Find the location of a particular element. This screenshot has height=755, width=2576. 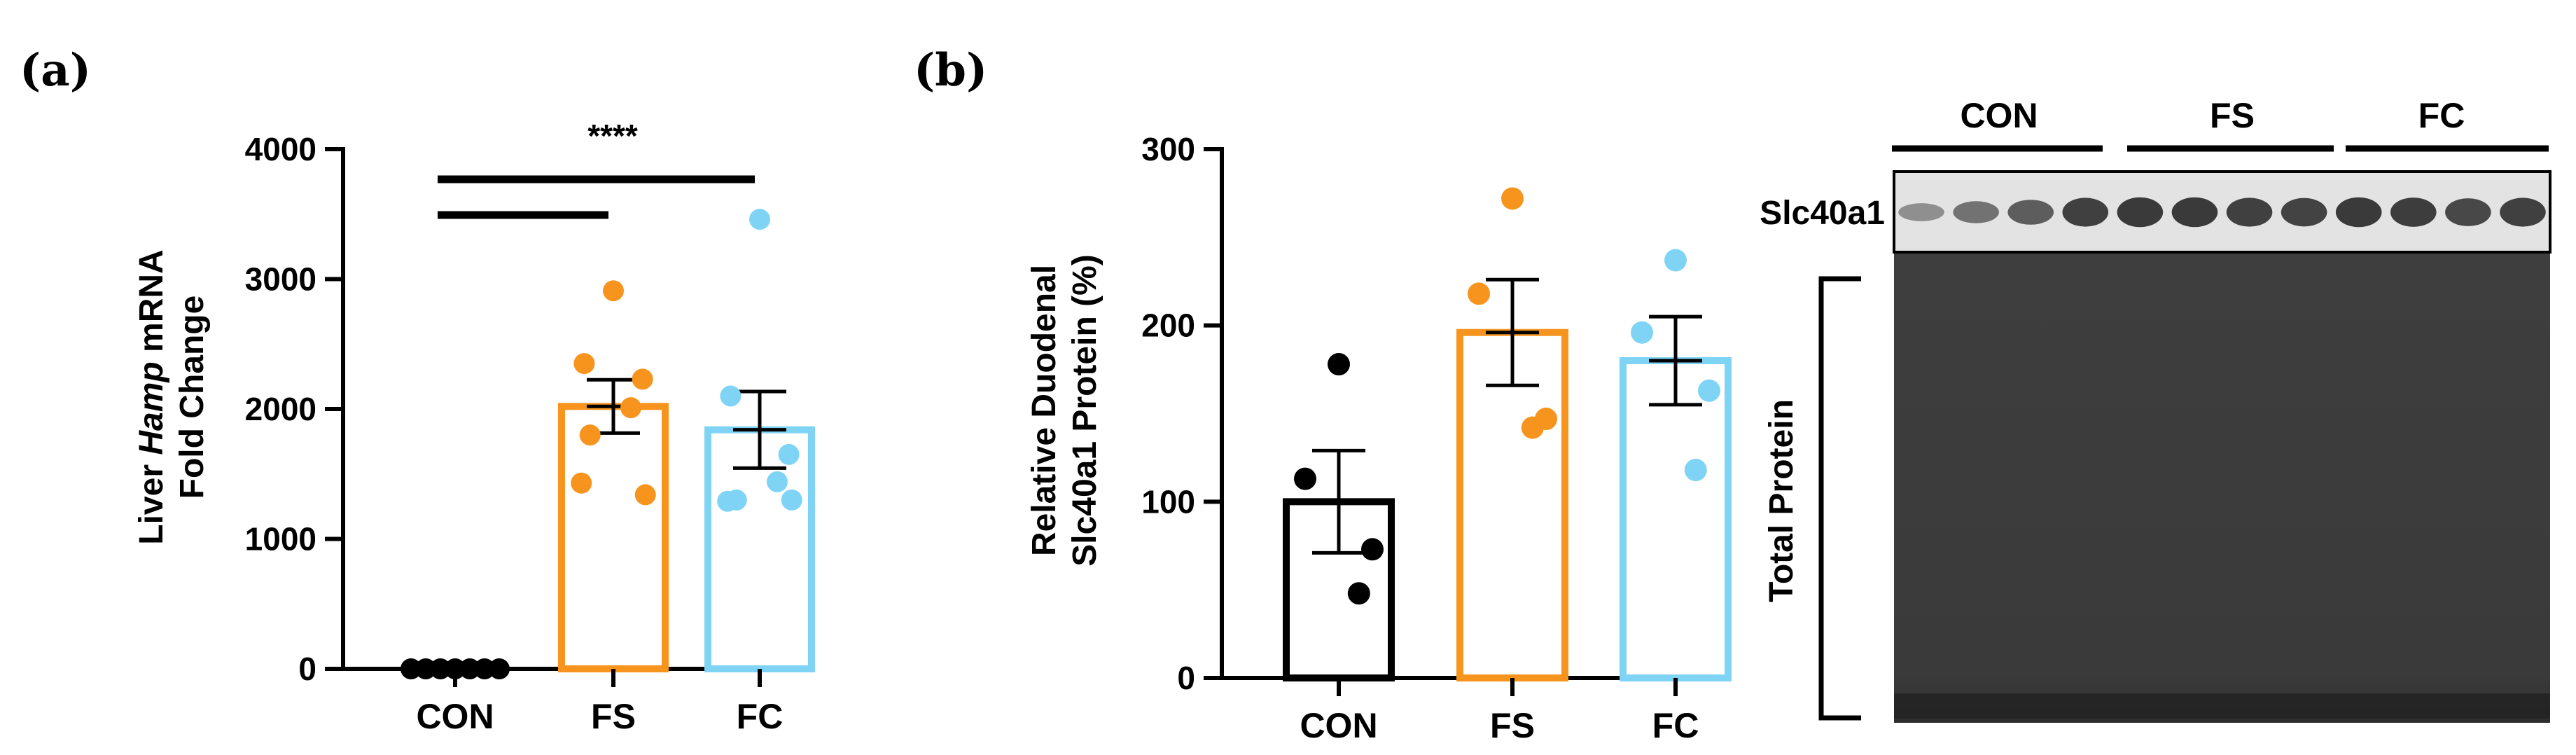

blot-group-label-con: CON is located at coordinates (1999, 116).